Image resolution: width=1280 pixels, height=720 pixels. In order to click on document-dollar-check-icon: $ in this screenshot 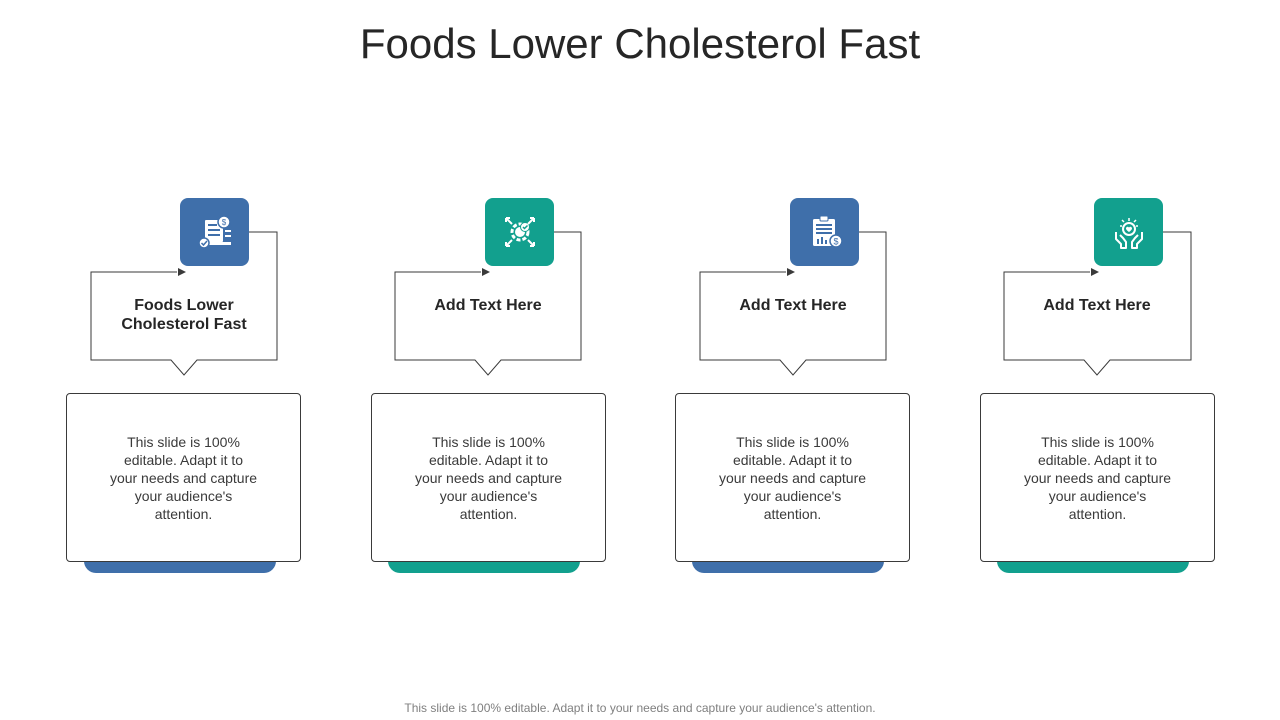, I will do `click(214, 232)`.